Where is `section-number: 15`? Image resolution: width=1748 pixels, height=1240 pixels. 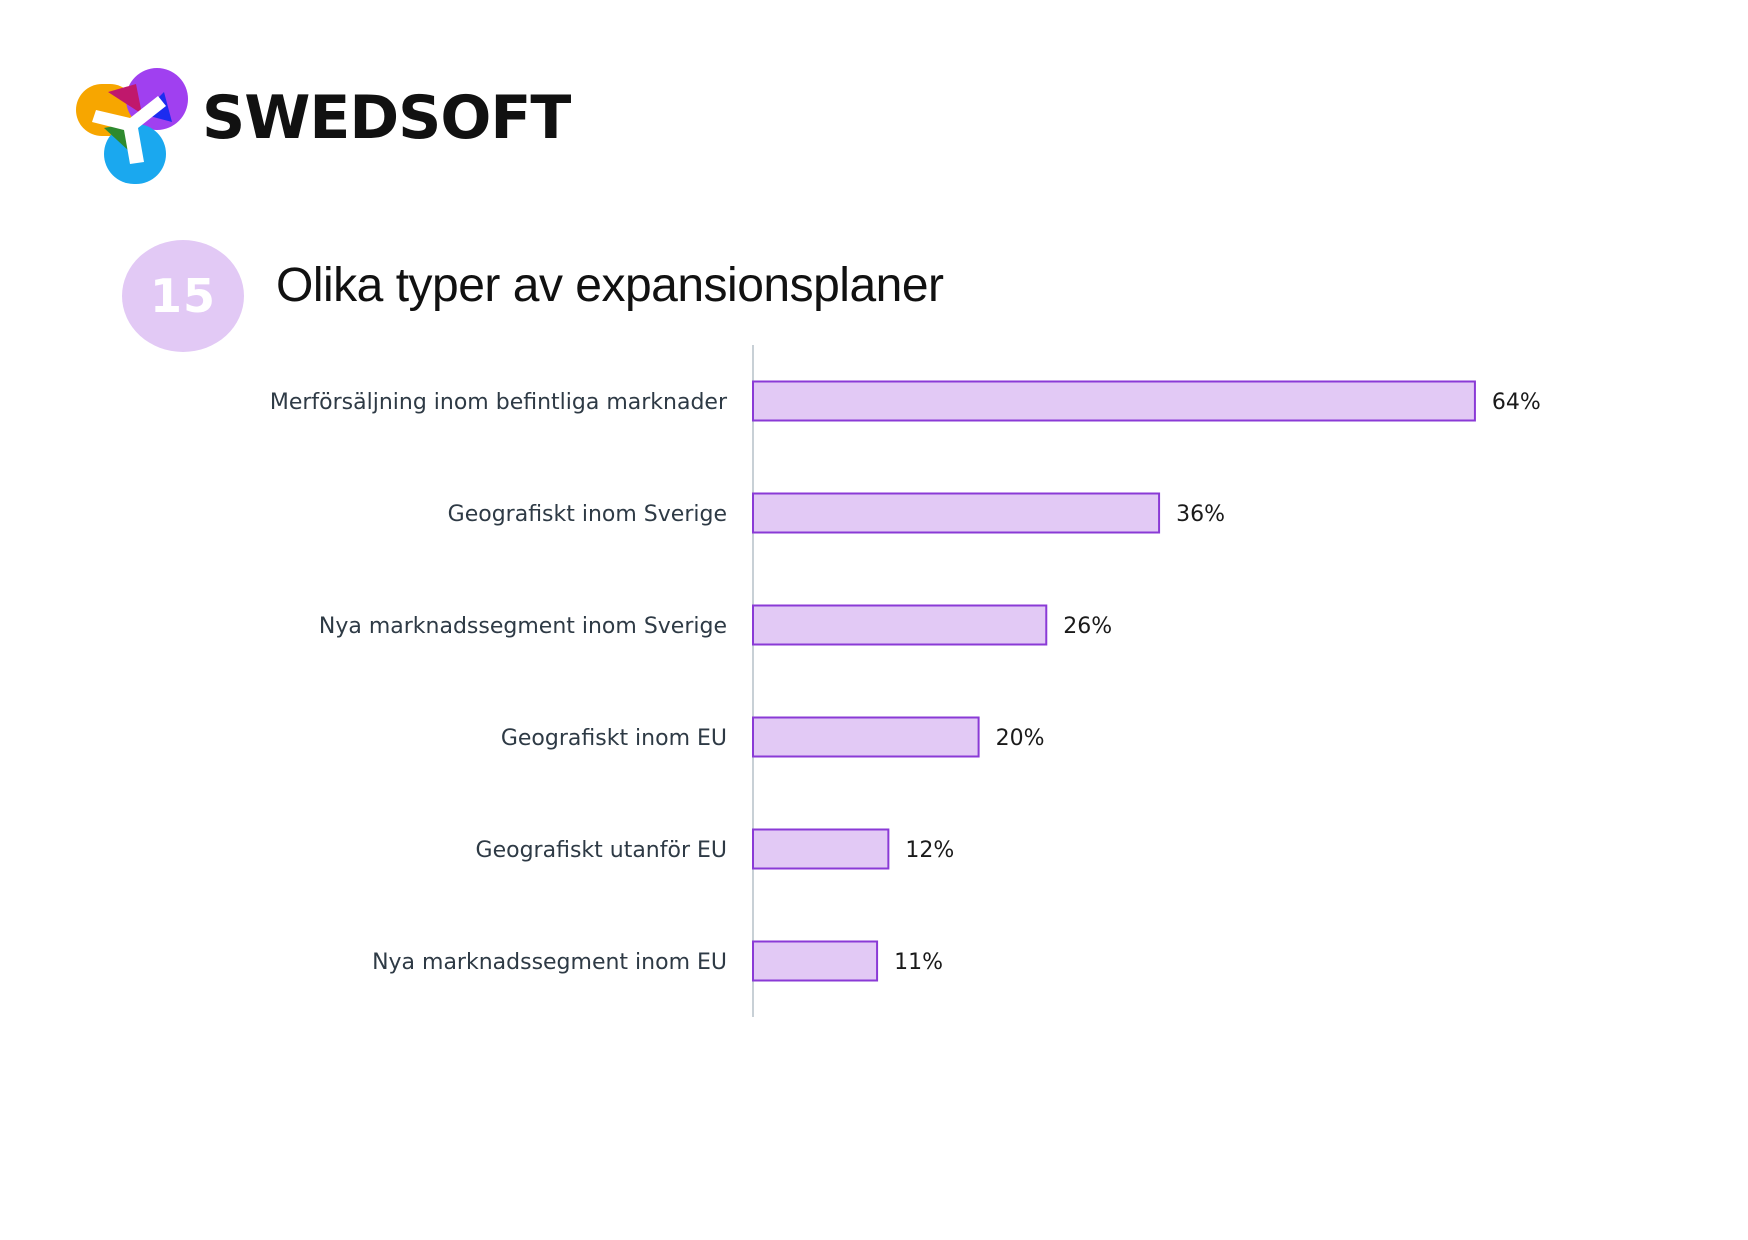 section-number: 15 is located at coordinates (182, 296).